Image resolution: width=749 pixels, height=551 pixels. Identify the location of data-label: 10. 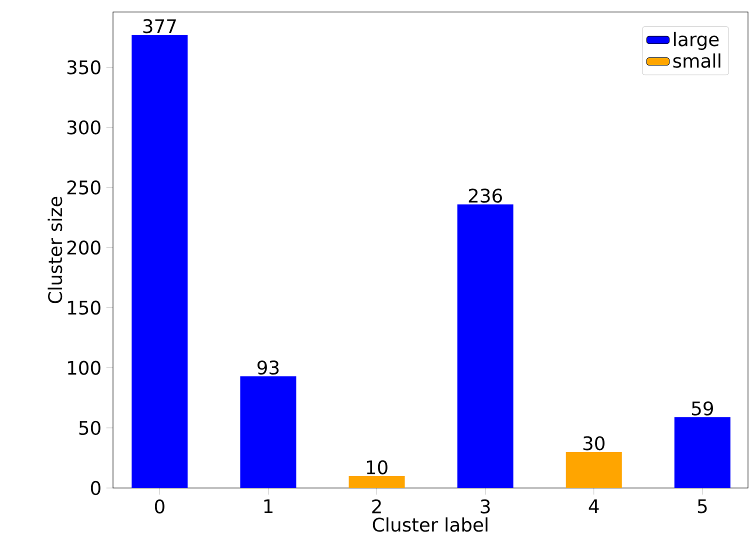
(377, 467).